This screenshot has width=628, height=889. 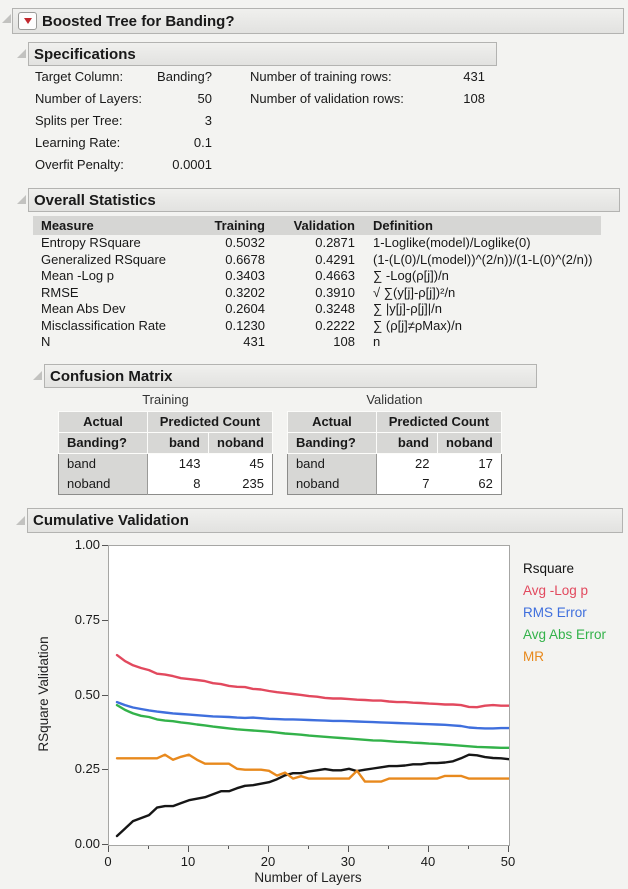 What do you see at coordinates (335, 308) in the screenshot?
I see `stats-cell: 0.3248` at bounding box center [335, 308].